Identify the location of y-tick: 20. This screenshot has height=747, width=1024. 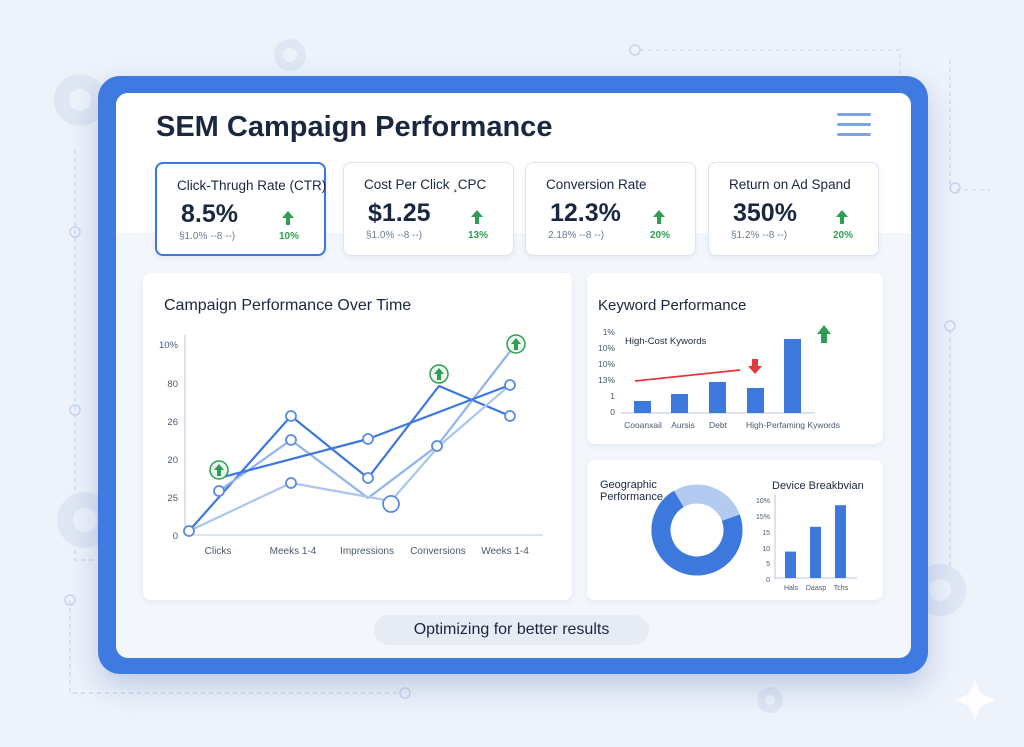
(172, 460).